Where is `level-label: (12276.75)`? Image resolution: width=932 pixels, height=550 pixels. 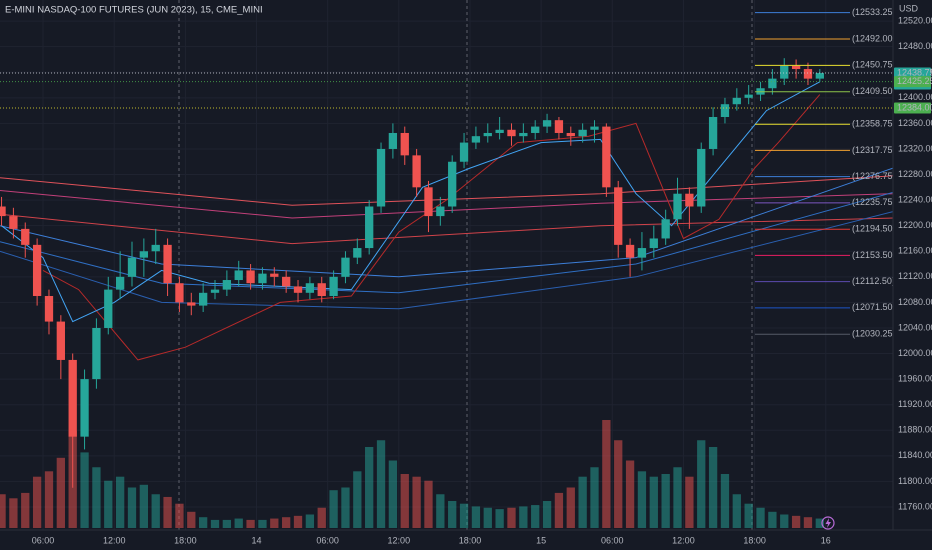
level-label: (12276.75) is located at coordinates (874, 176).